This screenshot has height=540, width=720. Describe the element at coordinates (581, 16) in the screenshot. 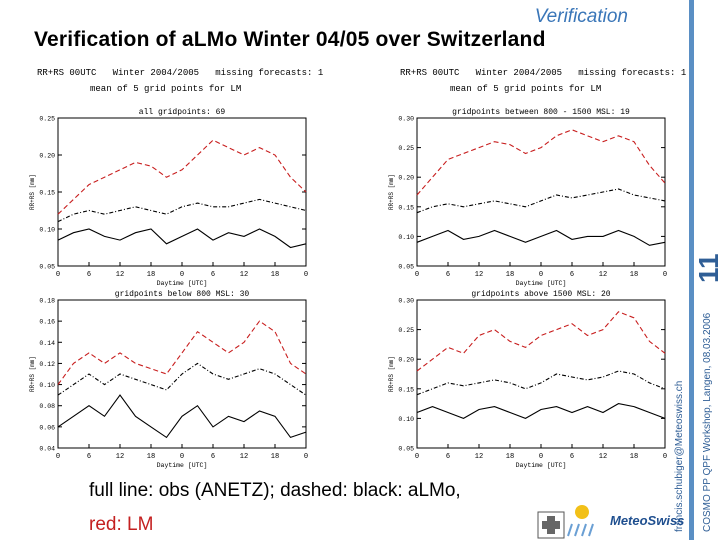

I see `section-title: Verification` at that location.